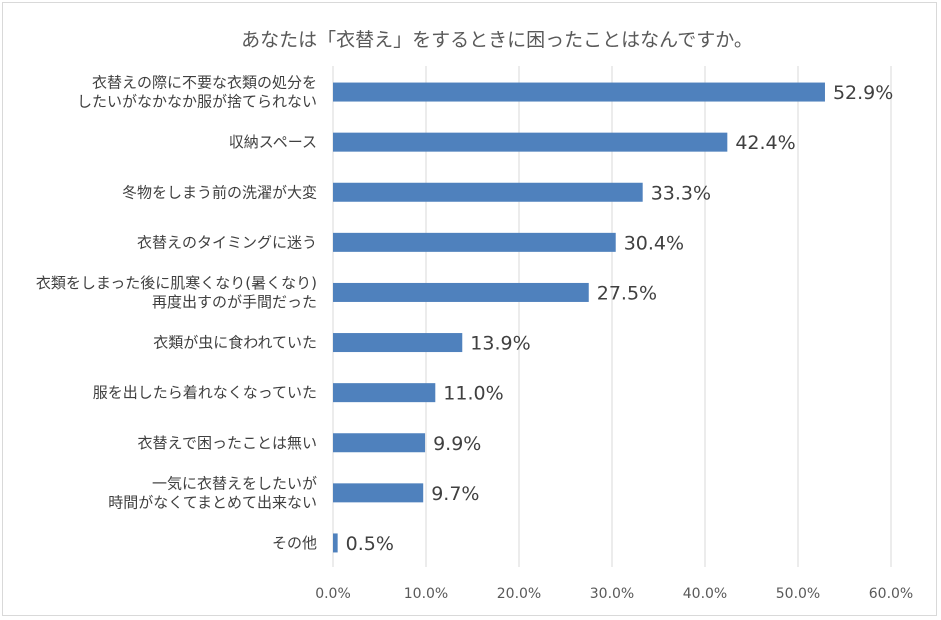 The height and width of the screenshot is (620, 941). Describe the element at coordinates (798, 594) in the screenshot. I see `x-tick-label: 50.0%` at that location.